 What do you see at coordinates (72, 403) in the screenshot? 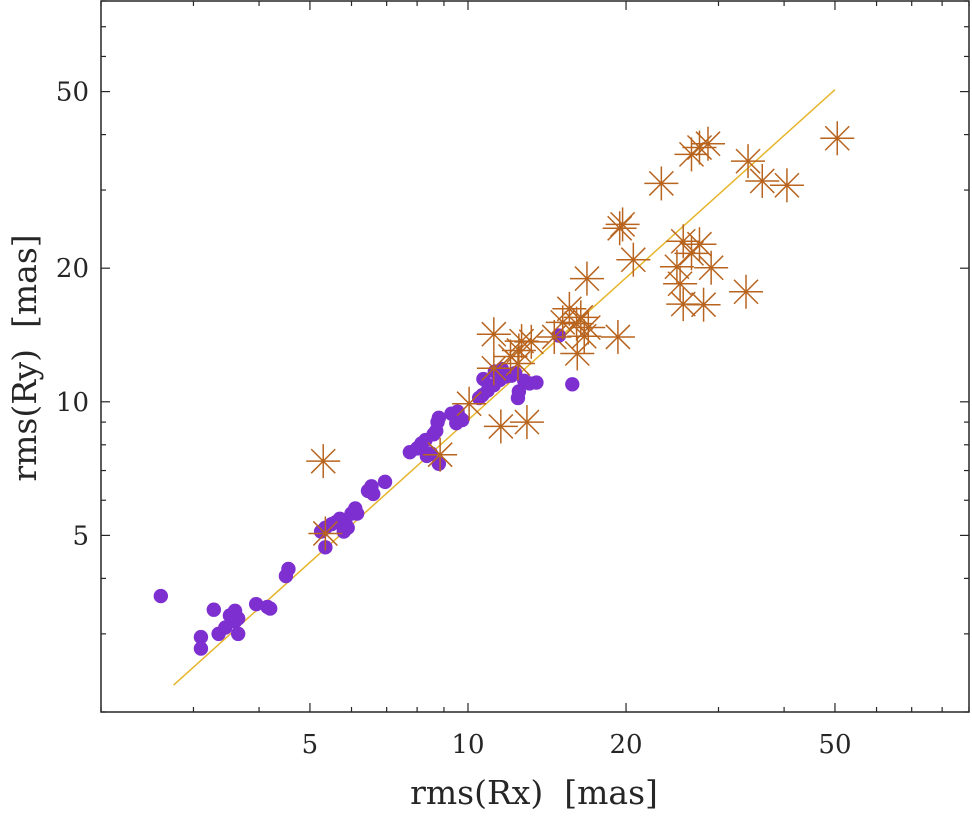
I see `y-tick-label: 10` at bounding box center [72, 403].